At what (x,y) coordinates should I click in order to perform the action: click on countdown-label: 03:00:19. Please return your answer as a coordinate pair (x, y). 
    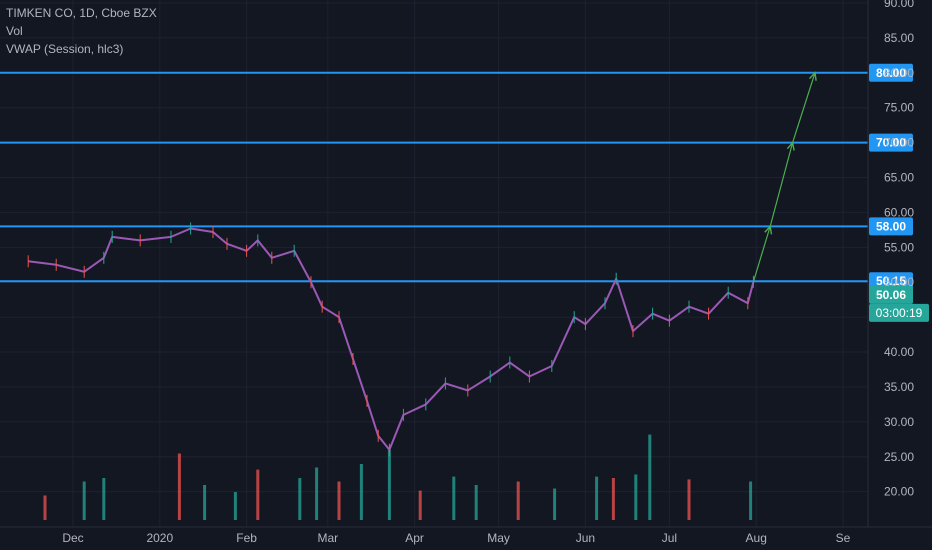
    Looking at the image, I should click on (899, 313).